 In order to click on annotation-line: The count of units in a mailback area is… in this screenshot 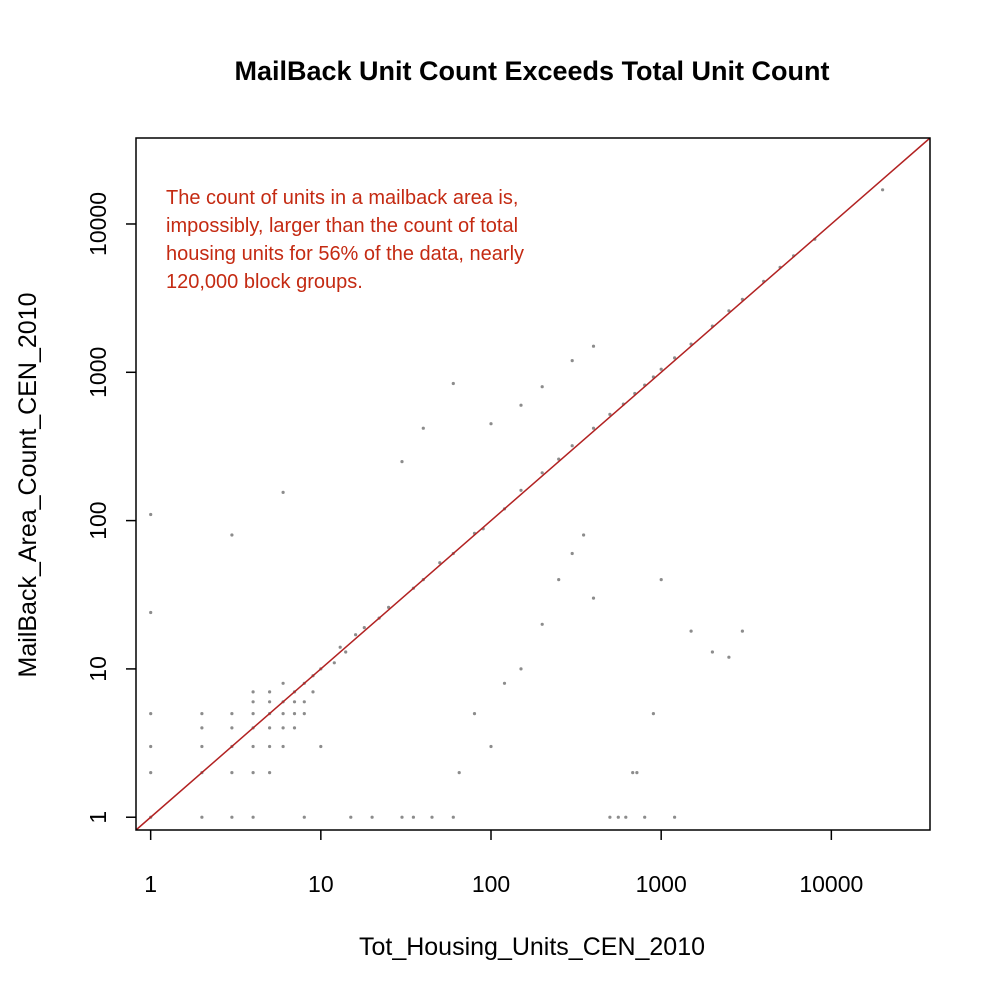, I will do `click(342, 198)`.